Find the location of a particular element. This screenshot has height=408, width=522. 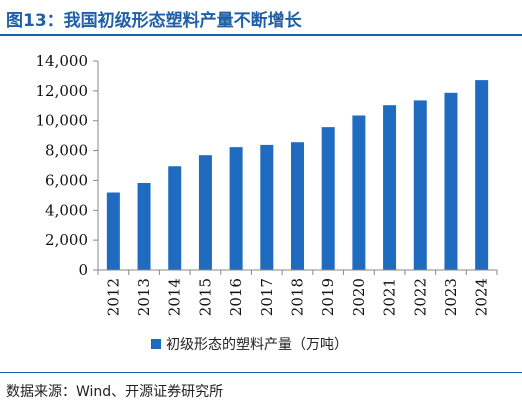

bar-2022 is located at coordinates (420, 185).